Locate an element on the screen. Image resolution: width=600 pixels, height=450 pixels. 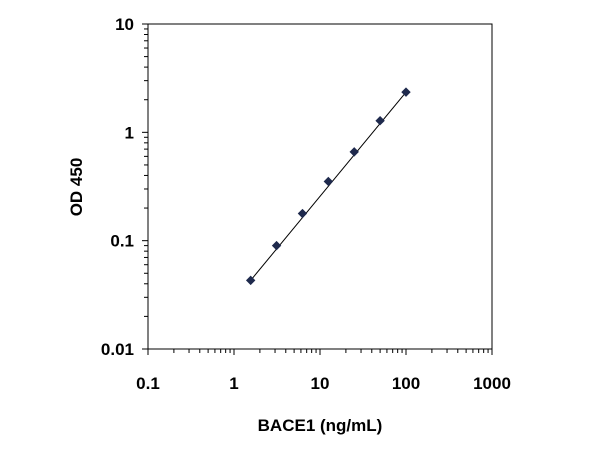
y-tick-label: 1 is located at coordinates (129, 132).